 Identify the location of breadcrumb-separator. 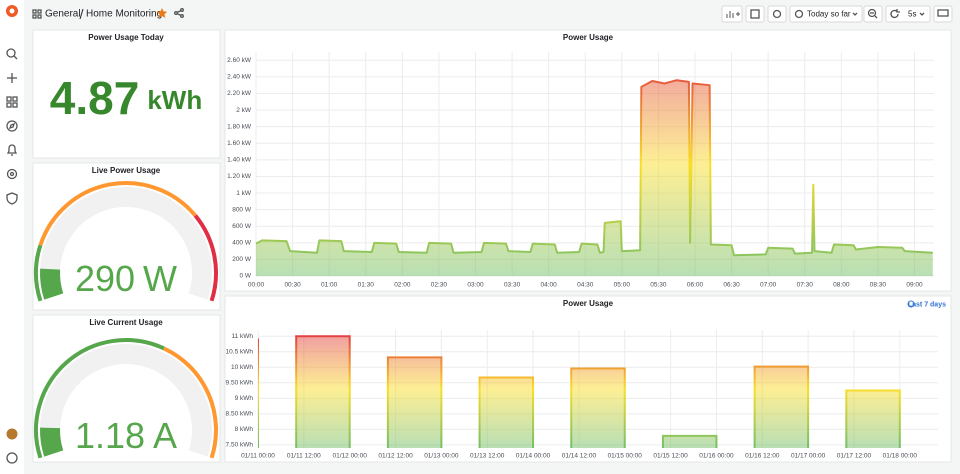
(81, 14).